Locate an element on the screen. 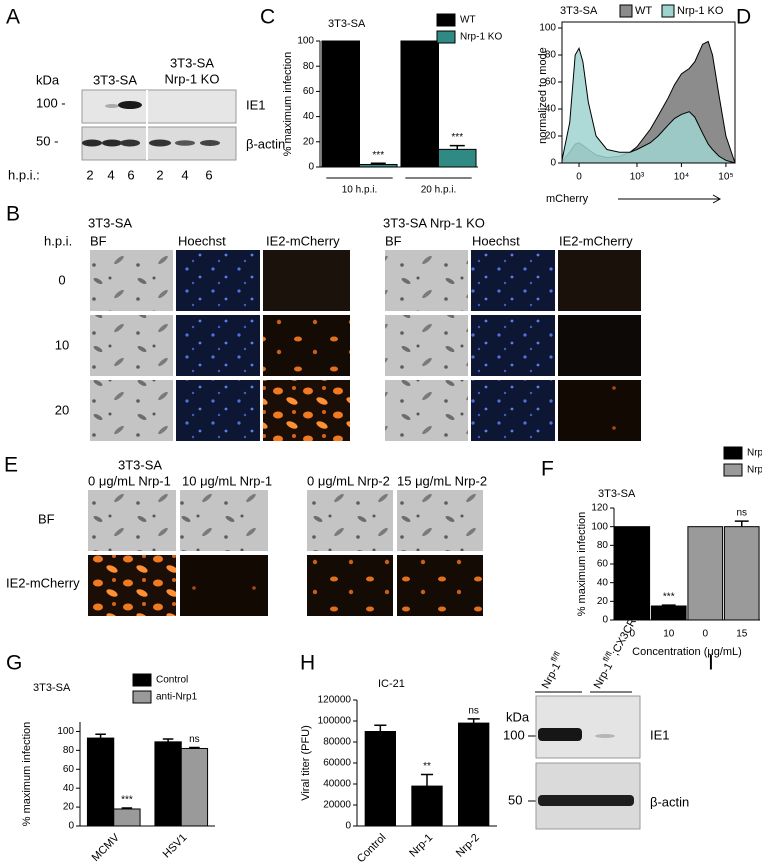  x-tick-label: HSV1 is located at coordinates (175, 846).